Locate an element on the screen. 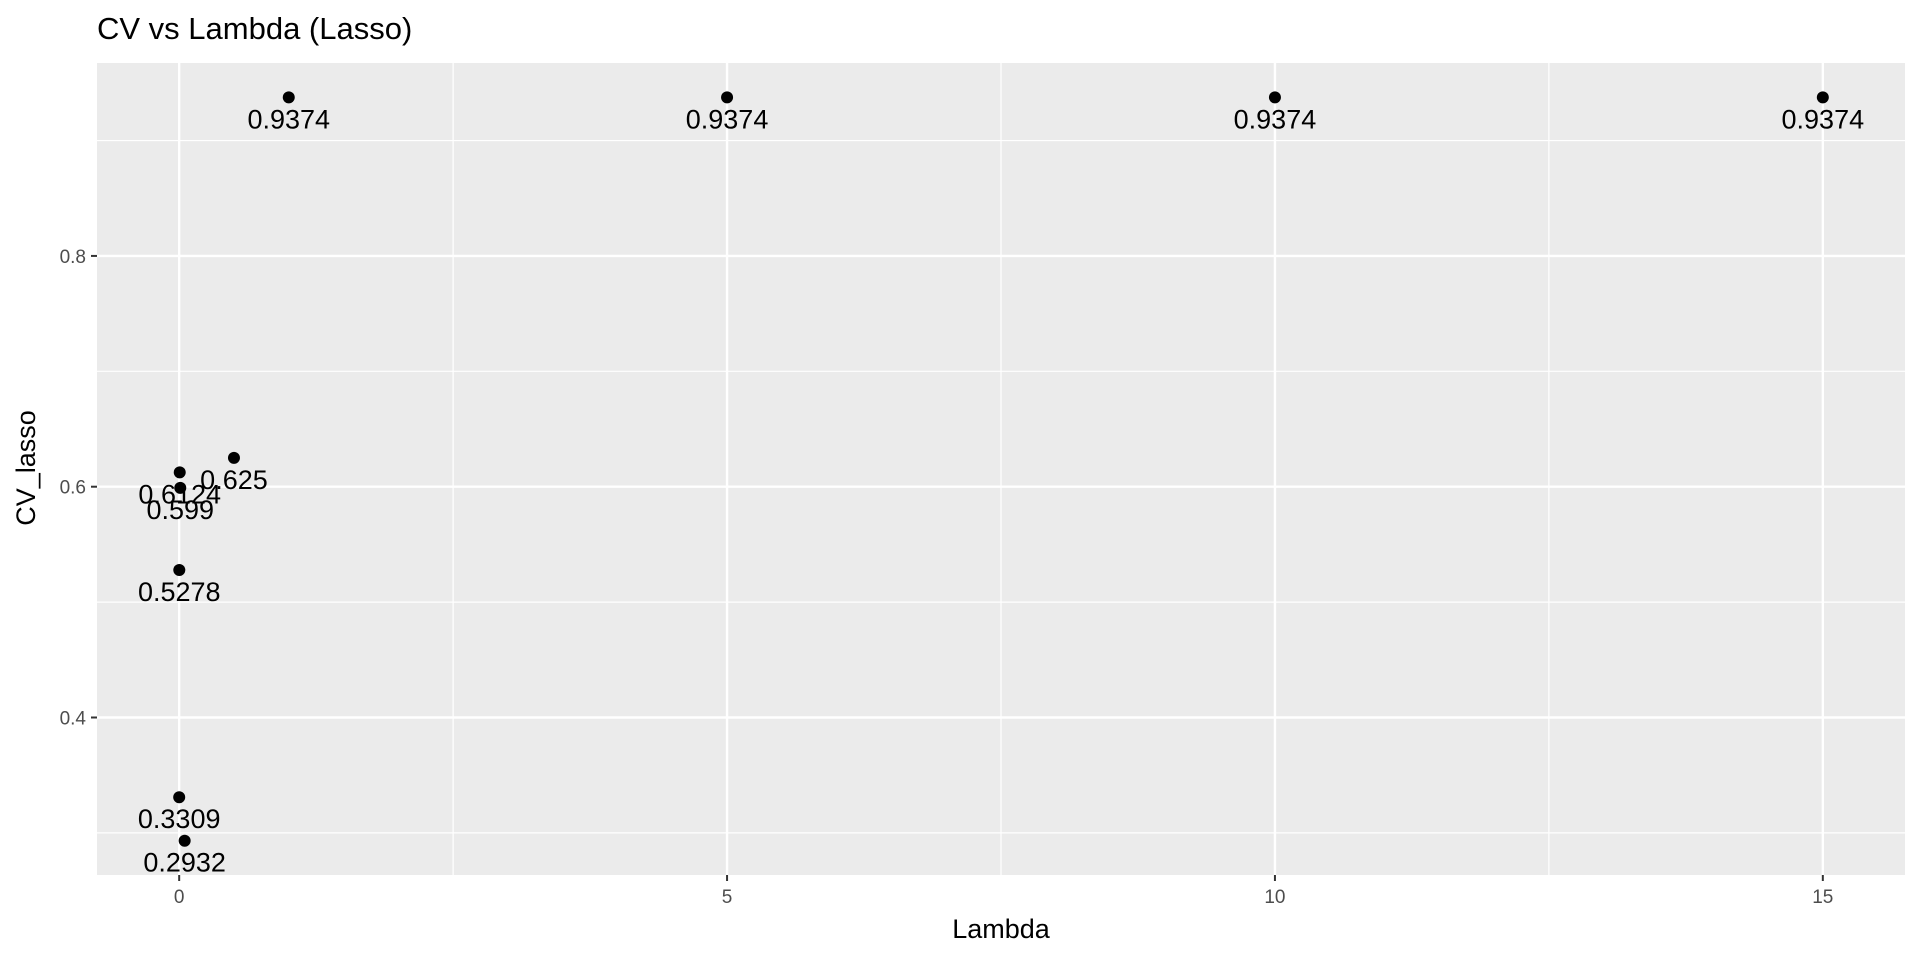 The height and width of the screenshot is (960, 1920). x-tick-label: 10 is located at coordinates (1274, 897).